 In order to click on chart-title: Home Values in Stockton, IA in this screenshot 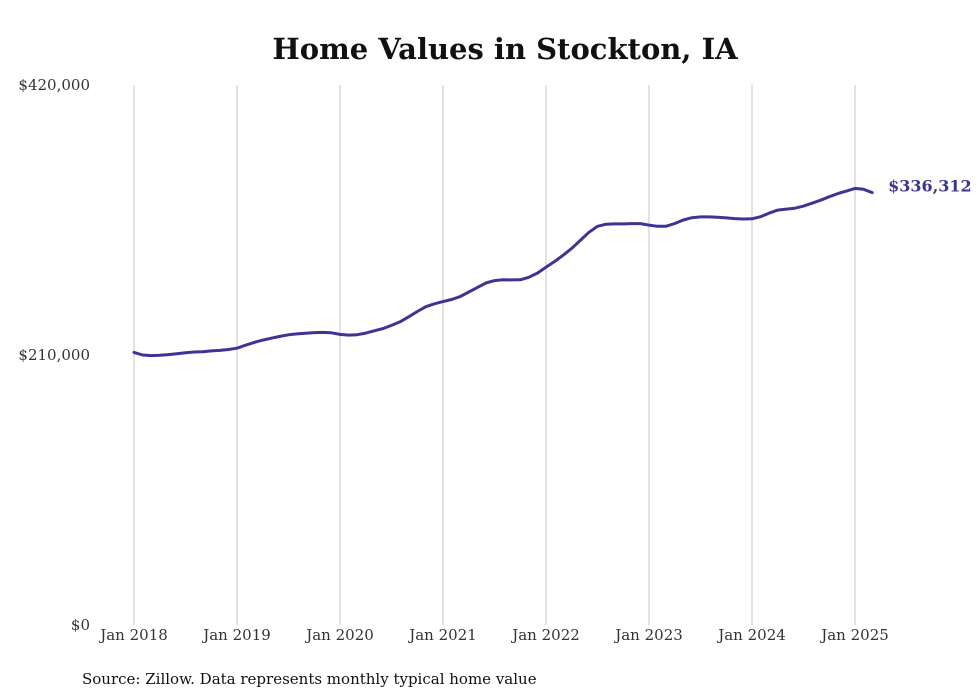, I will do `click(505, 49)`.